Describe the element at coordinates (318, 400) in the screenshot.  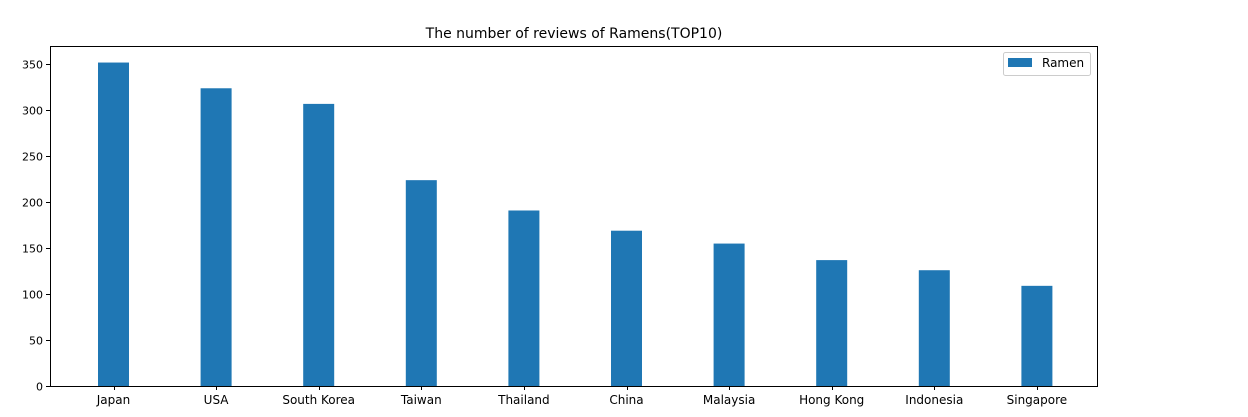
I see `x-tick-label: South Korea` at that location.